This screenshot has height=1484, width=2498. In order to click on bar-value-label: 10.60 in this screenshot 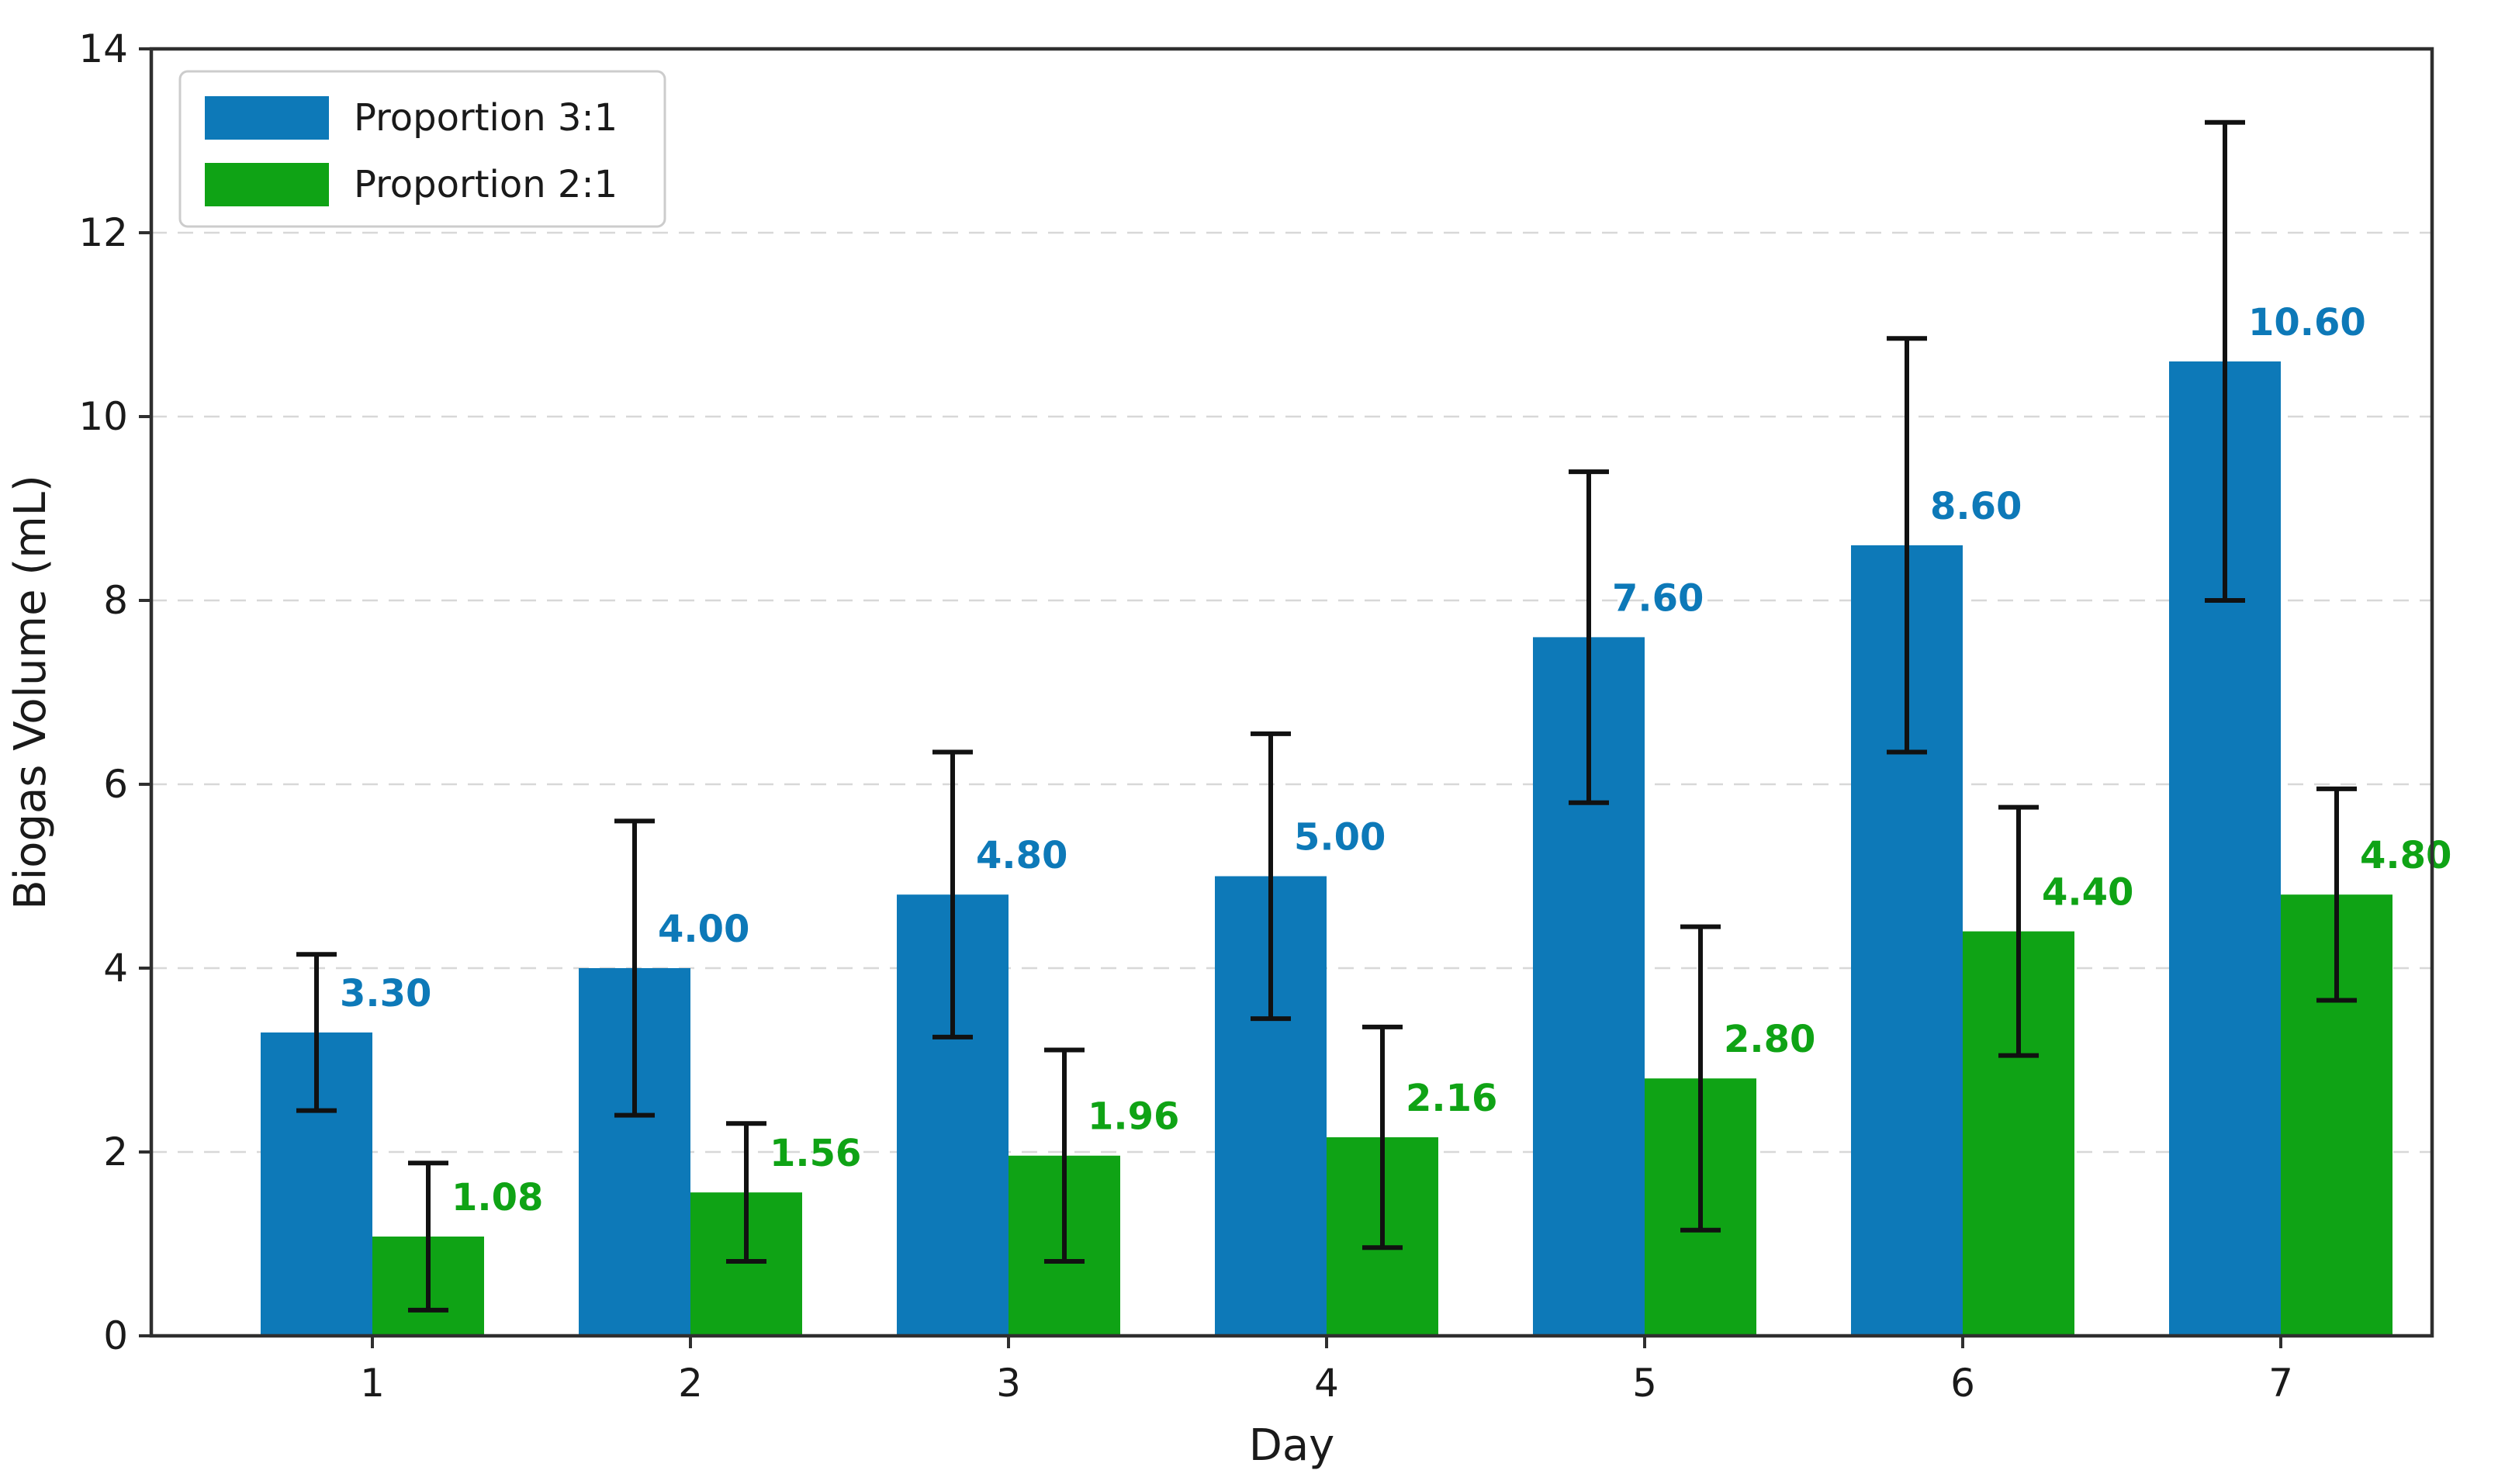, I will do `click(2307, 322)`.